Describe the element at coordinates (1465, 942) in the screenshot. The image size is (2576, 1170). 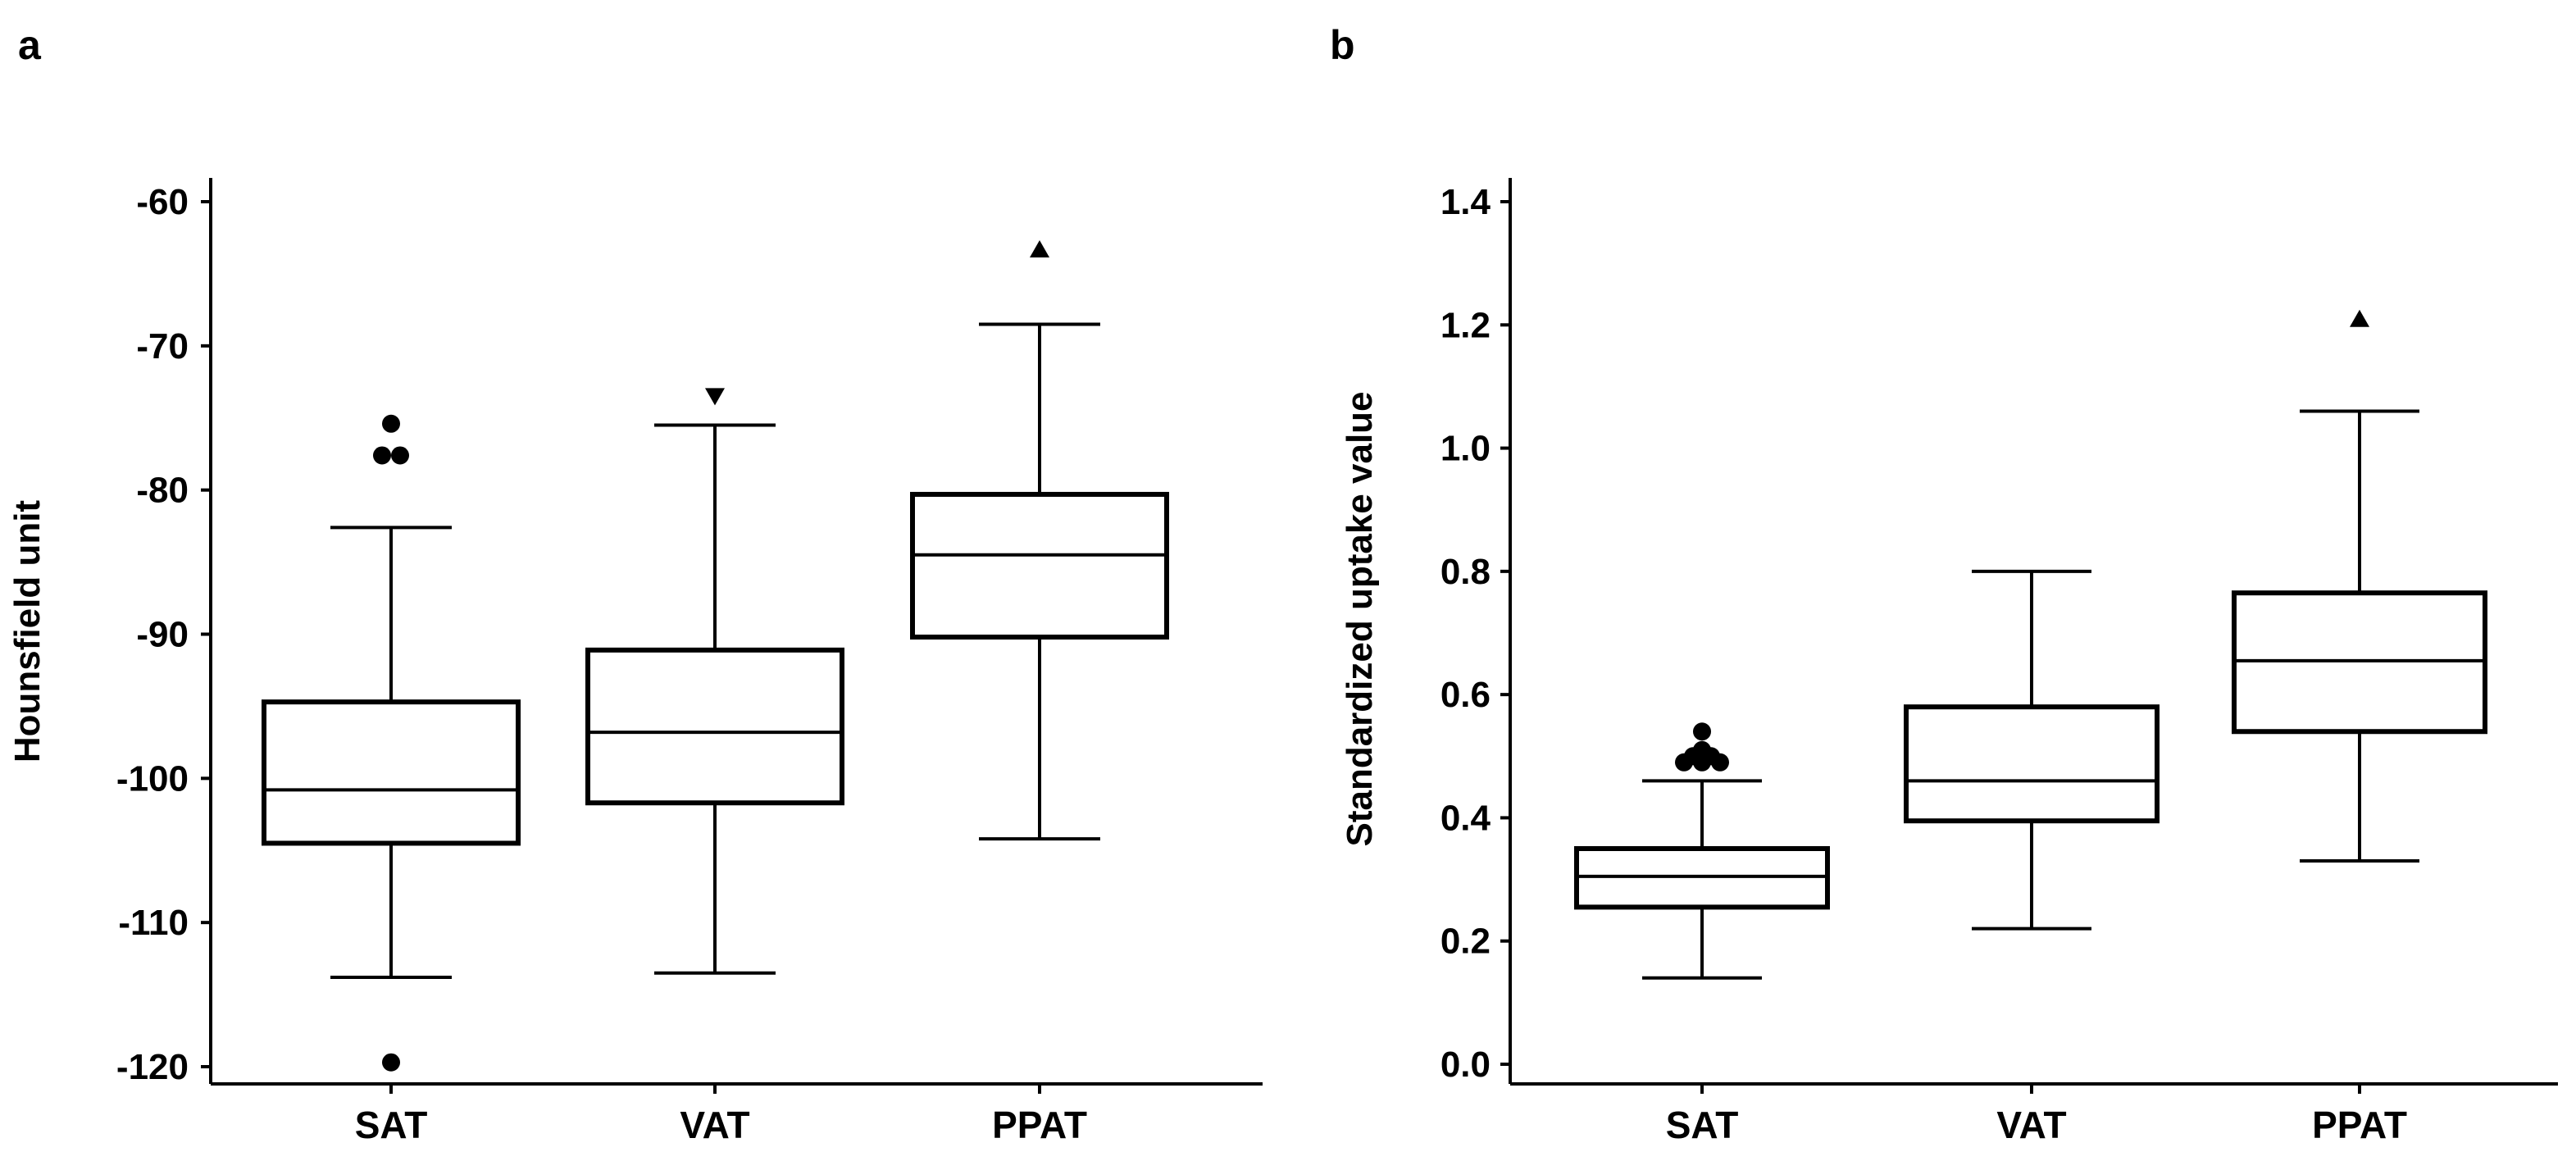
I see `y-tick-label: 0.2` at that location.